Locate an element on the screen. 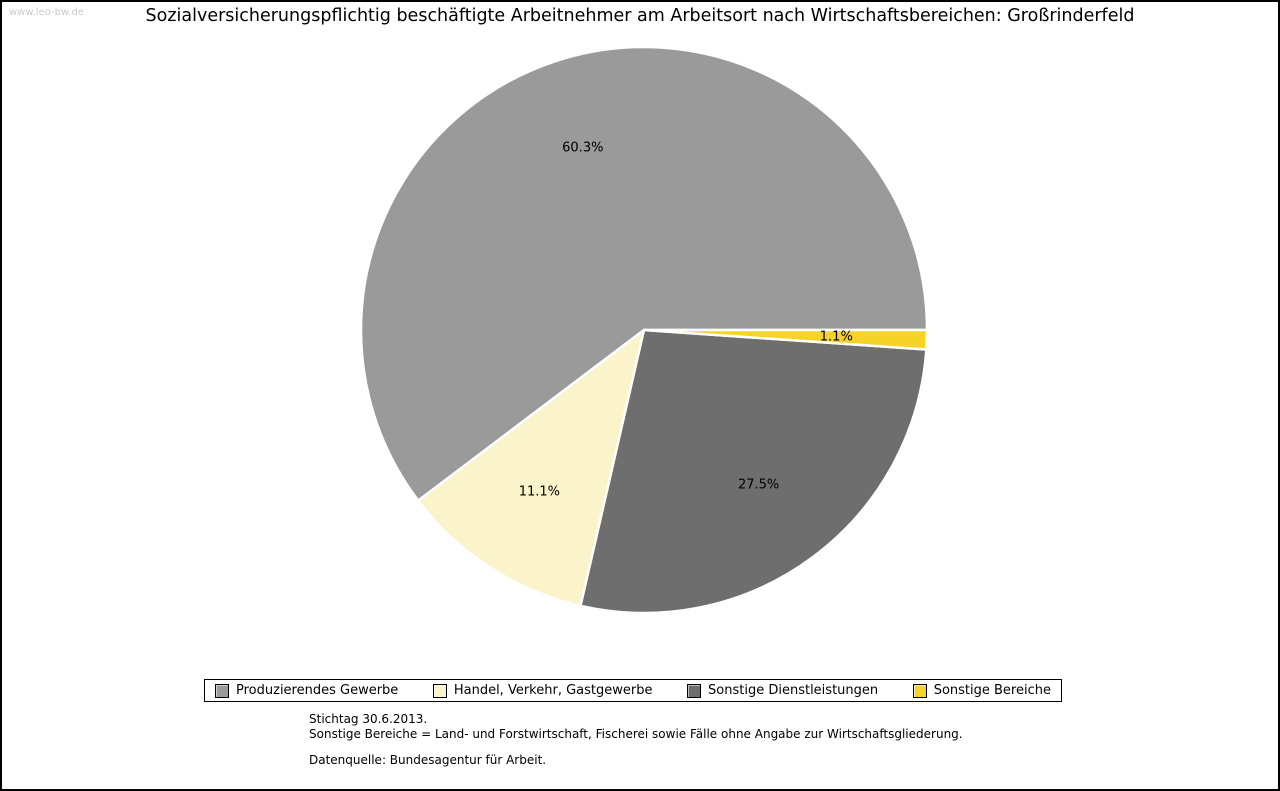 Image resolution: width=1280 pixels, height=791 pixels. legend-item-1: Handel, Verkehr, Gastgewerbe is located at coordinates (542, 690).